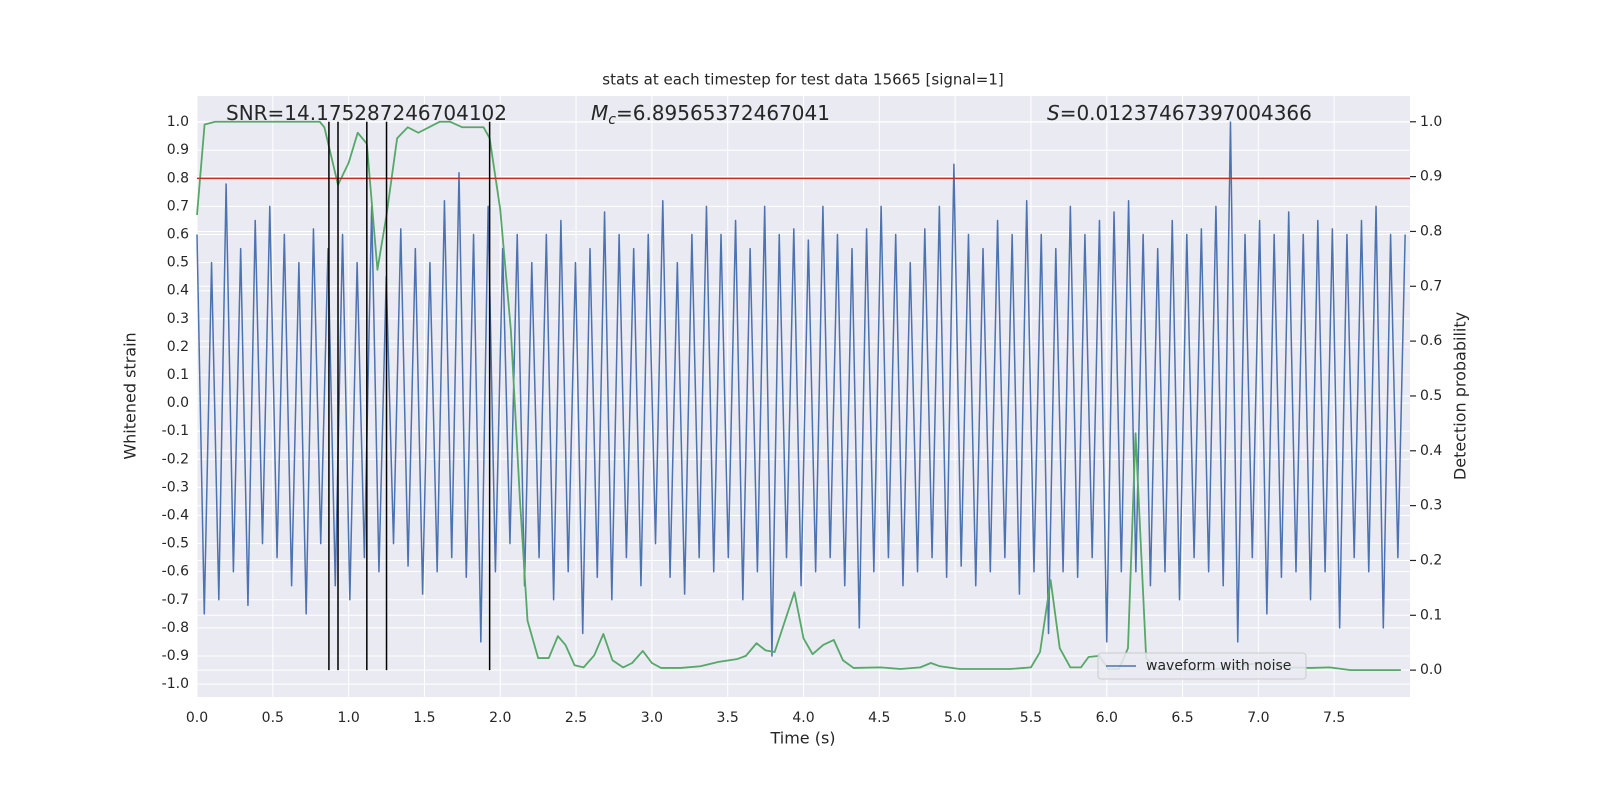  I want to click on y-tick-label: 0.7, so click(178, 206).